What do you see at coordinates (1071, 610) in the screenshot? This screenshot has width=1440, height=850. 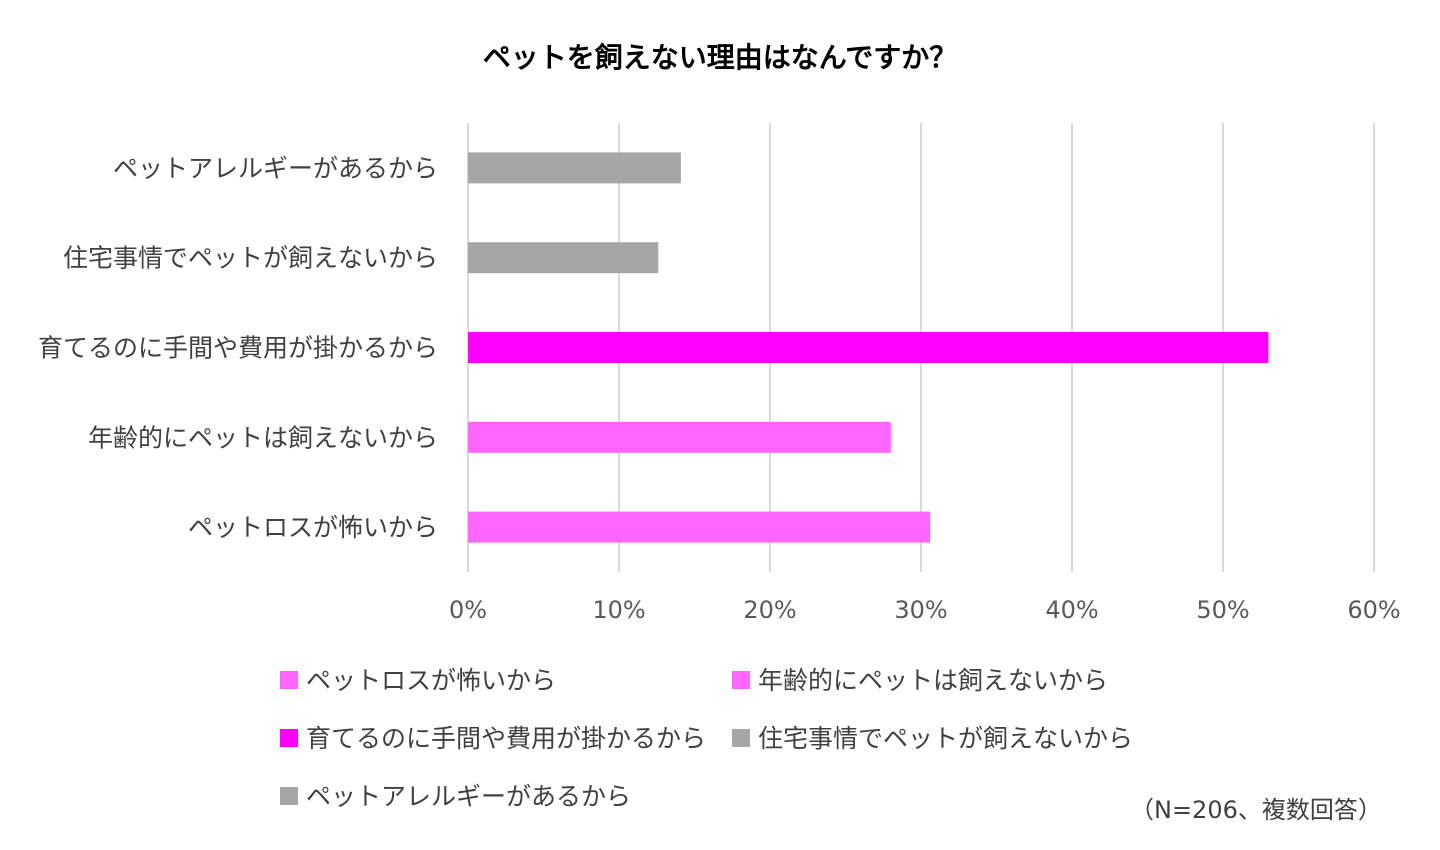 I see `x-tick-label: 40%` at bounding box center [1071, 610].